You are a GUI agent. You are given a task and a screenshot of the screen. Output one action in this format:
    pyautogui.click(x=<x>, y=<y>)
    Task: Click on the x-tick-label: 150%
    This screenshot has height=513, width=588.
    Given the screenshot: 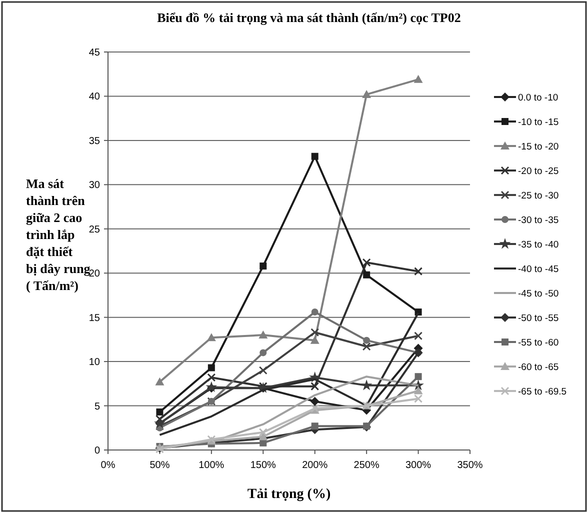 What is the action you would take?
    pyautogui.click(x=263, y=465)
    